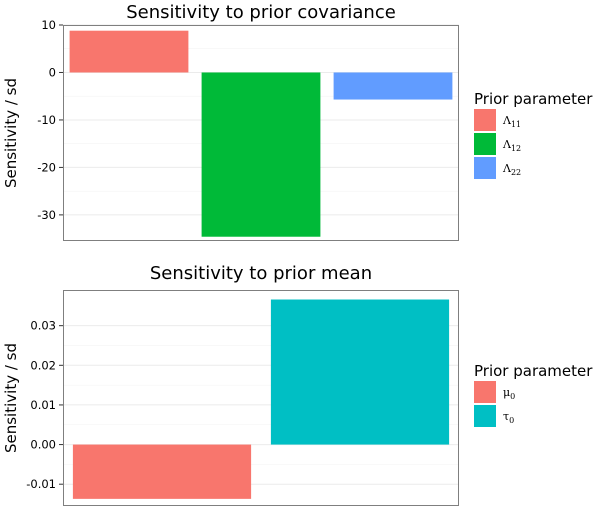 This screenshot has height=506, width=598. What do you see at coordinates (533, 395) in the screenshot?
I see `legend: Prior parameter μ0 τ0` at bounding box center [533, 395].